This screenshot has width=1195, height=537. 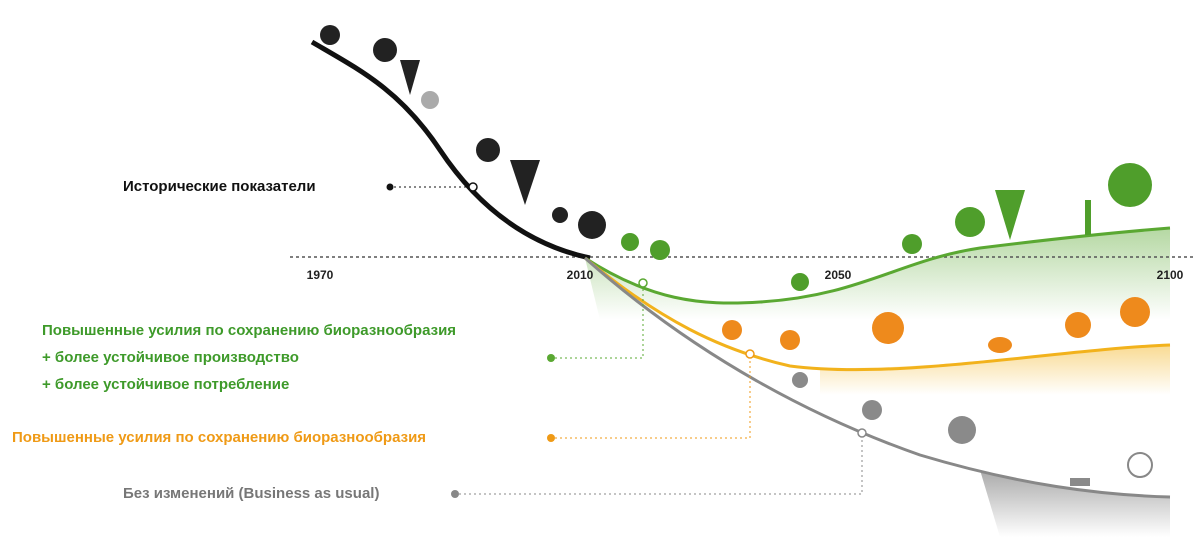 I want to click on silhouettes-green, so click(x=886, y=227).